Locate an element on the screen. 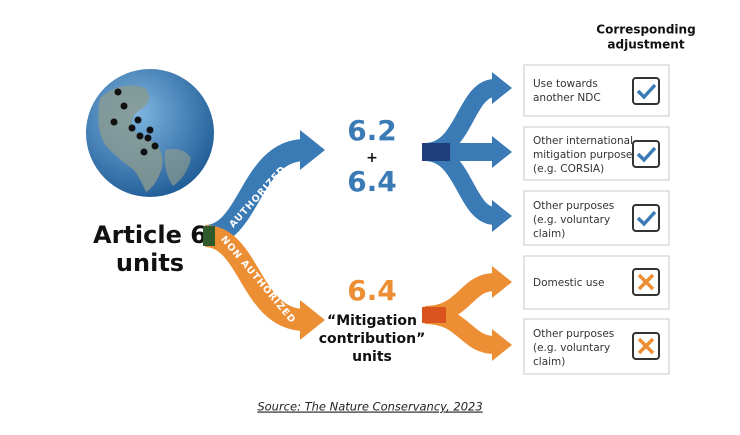 The width and height of the screenshot is (740, 435). source-label: units is located at coordinates (150, 263).